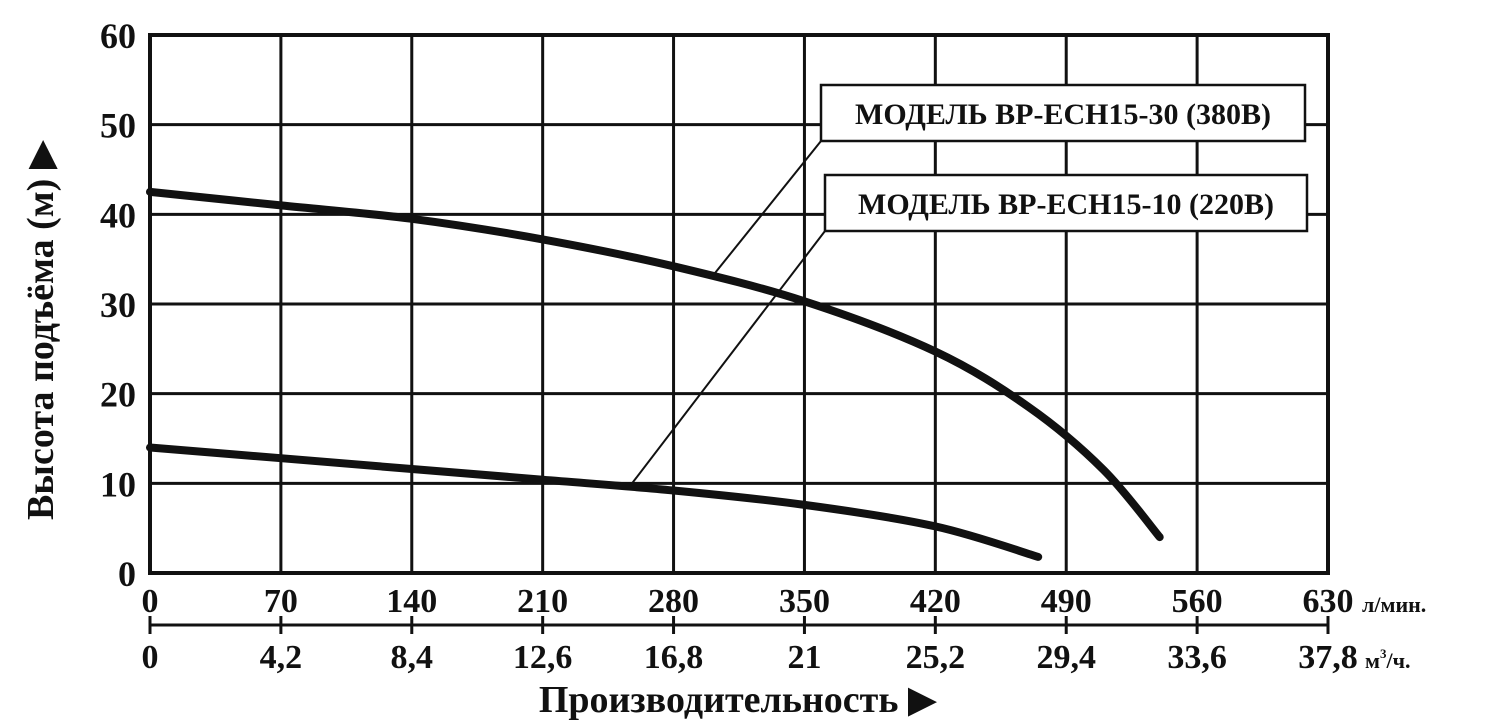  Describe the element at coordinates (935, 601) in the screenshot. I see `x-primary-tick-label: 420` at that location.